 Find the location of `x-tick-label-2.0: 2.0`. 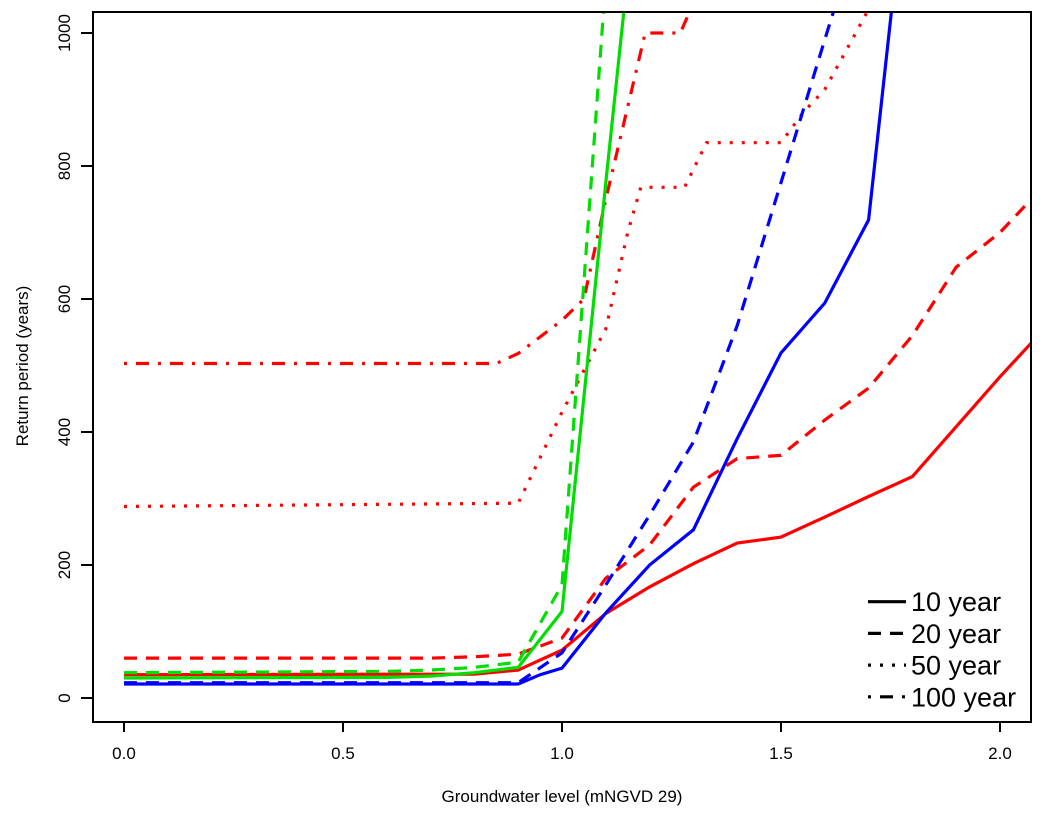

x-tick-label-2.0: 2.0 is located at coordinates (1000, 753).